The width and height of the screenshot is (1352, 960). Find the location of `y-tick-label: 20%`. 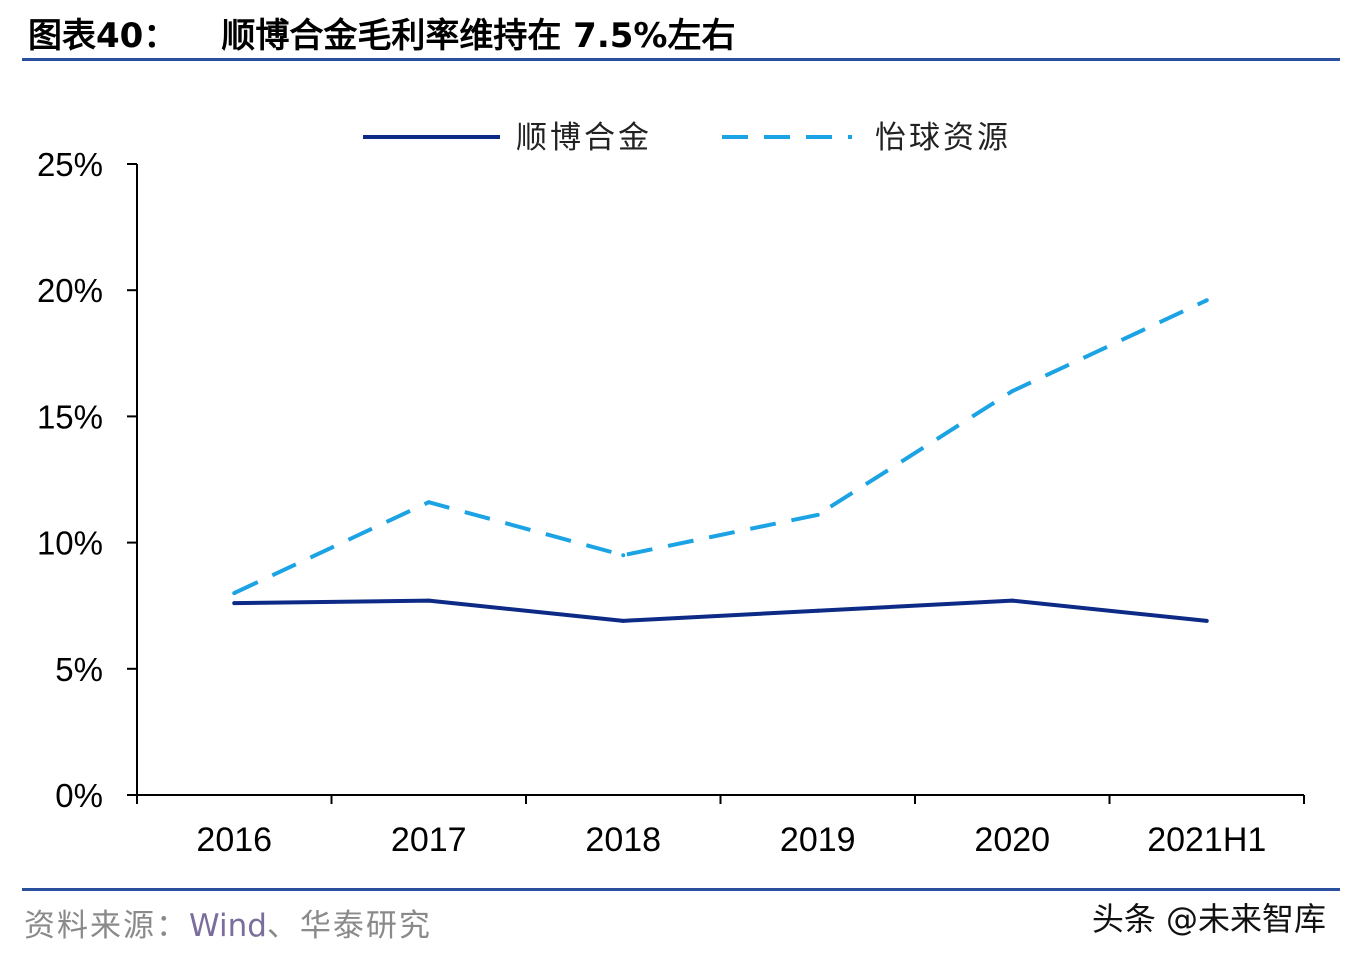

y-tick-label: 20% is located at coordinates (70, 290).